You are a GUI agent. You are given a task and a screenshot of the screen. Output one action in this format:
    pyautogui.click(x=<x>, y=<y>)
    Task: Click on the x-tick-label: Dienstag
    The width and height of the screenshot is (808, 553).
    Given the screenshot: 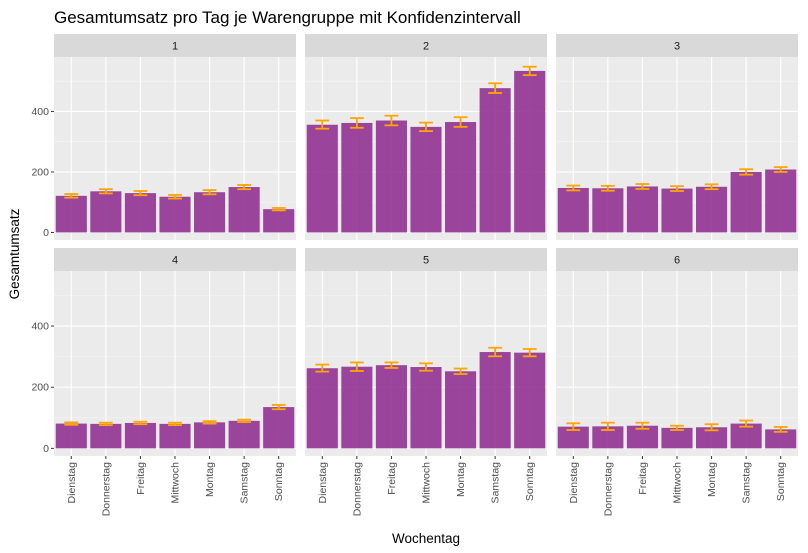 What is the action you would take?
    pyautogui.click(x=72, y=483)
    